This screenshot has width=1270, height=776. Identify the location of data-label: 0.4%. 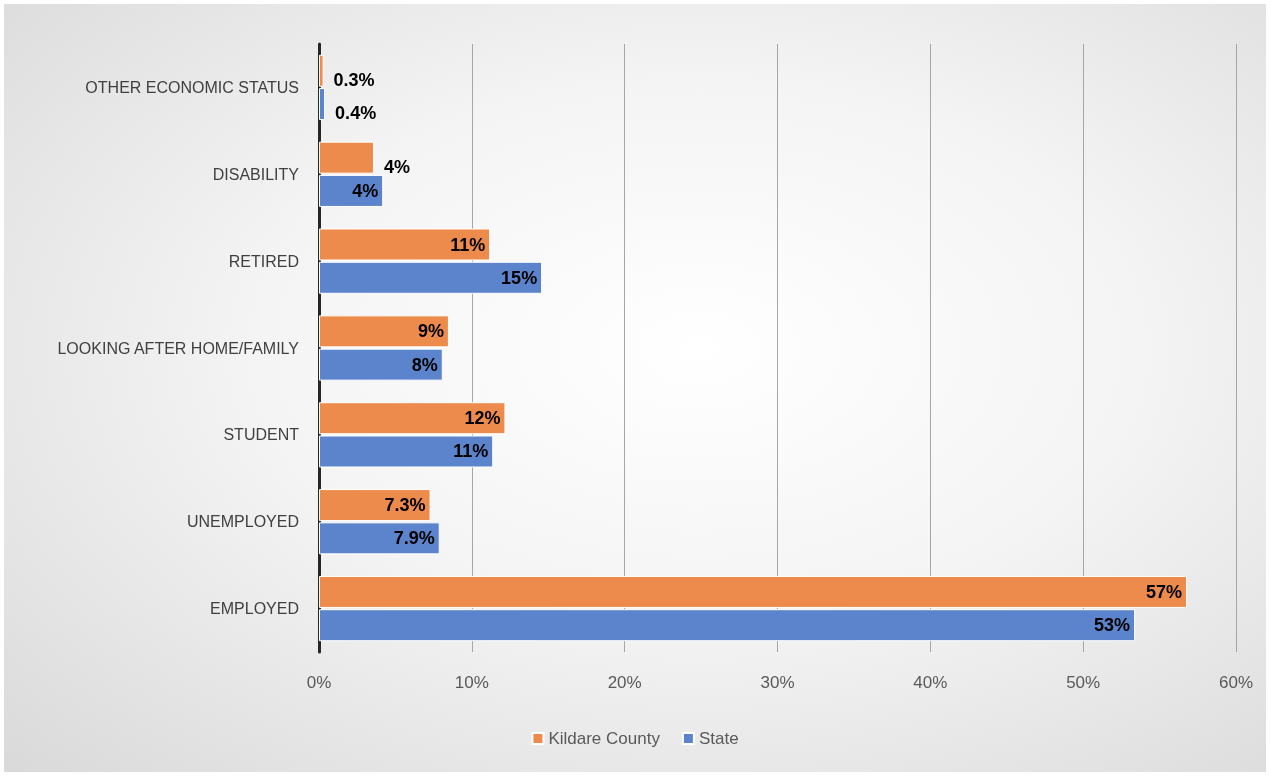
(356, 113).